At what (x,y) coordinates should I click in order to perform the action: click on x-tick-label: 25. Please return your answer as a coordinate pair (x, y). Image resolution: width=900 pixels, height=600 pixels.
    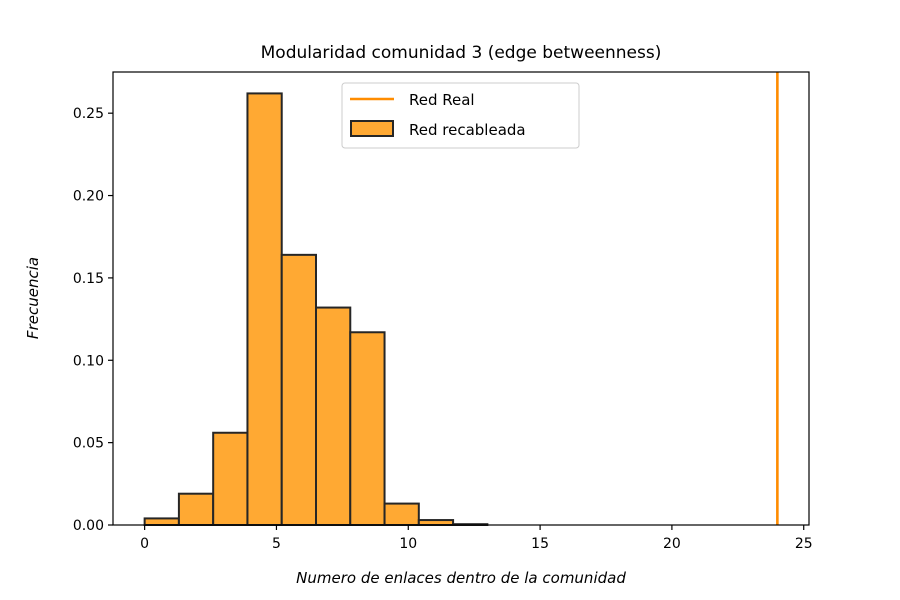
    Looking at the image, I should click on (804, 544).